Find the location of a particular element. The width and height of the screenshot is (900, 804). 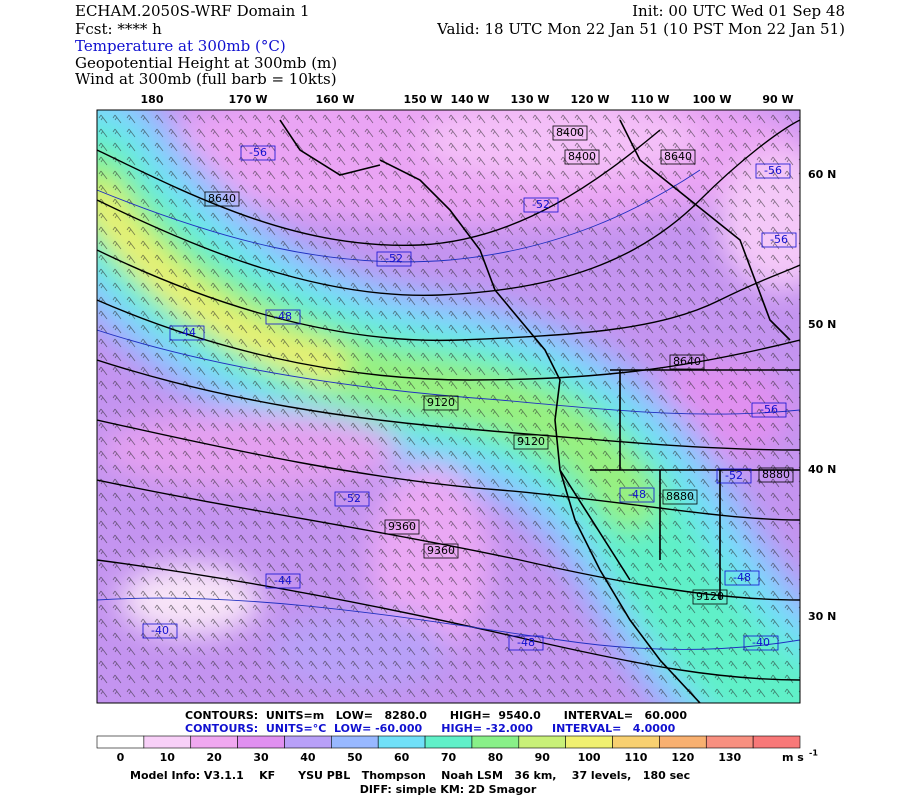

temperature-label: -40 is located at coordinates (160, 631).